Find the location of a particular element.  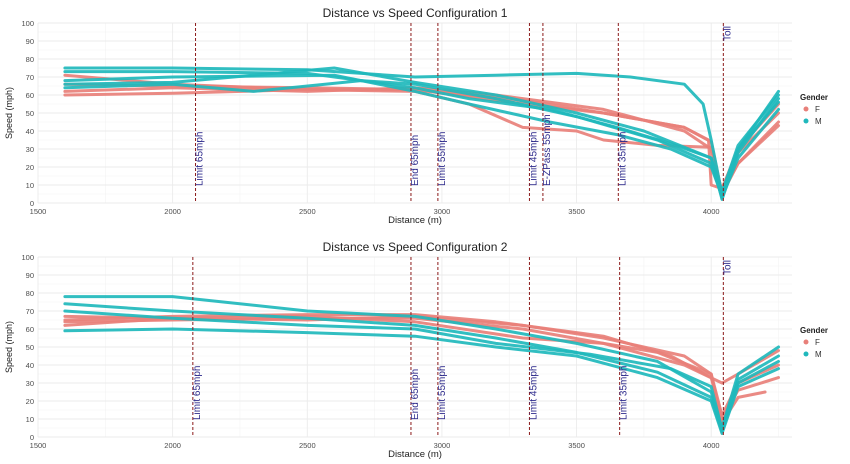

chart-title: Distance vs Speed Configuration 2 is located at coordinates (415, 247).